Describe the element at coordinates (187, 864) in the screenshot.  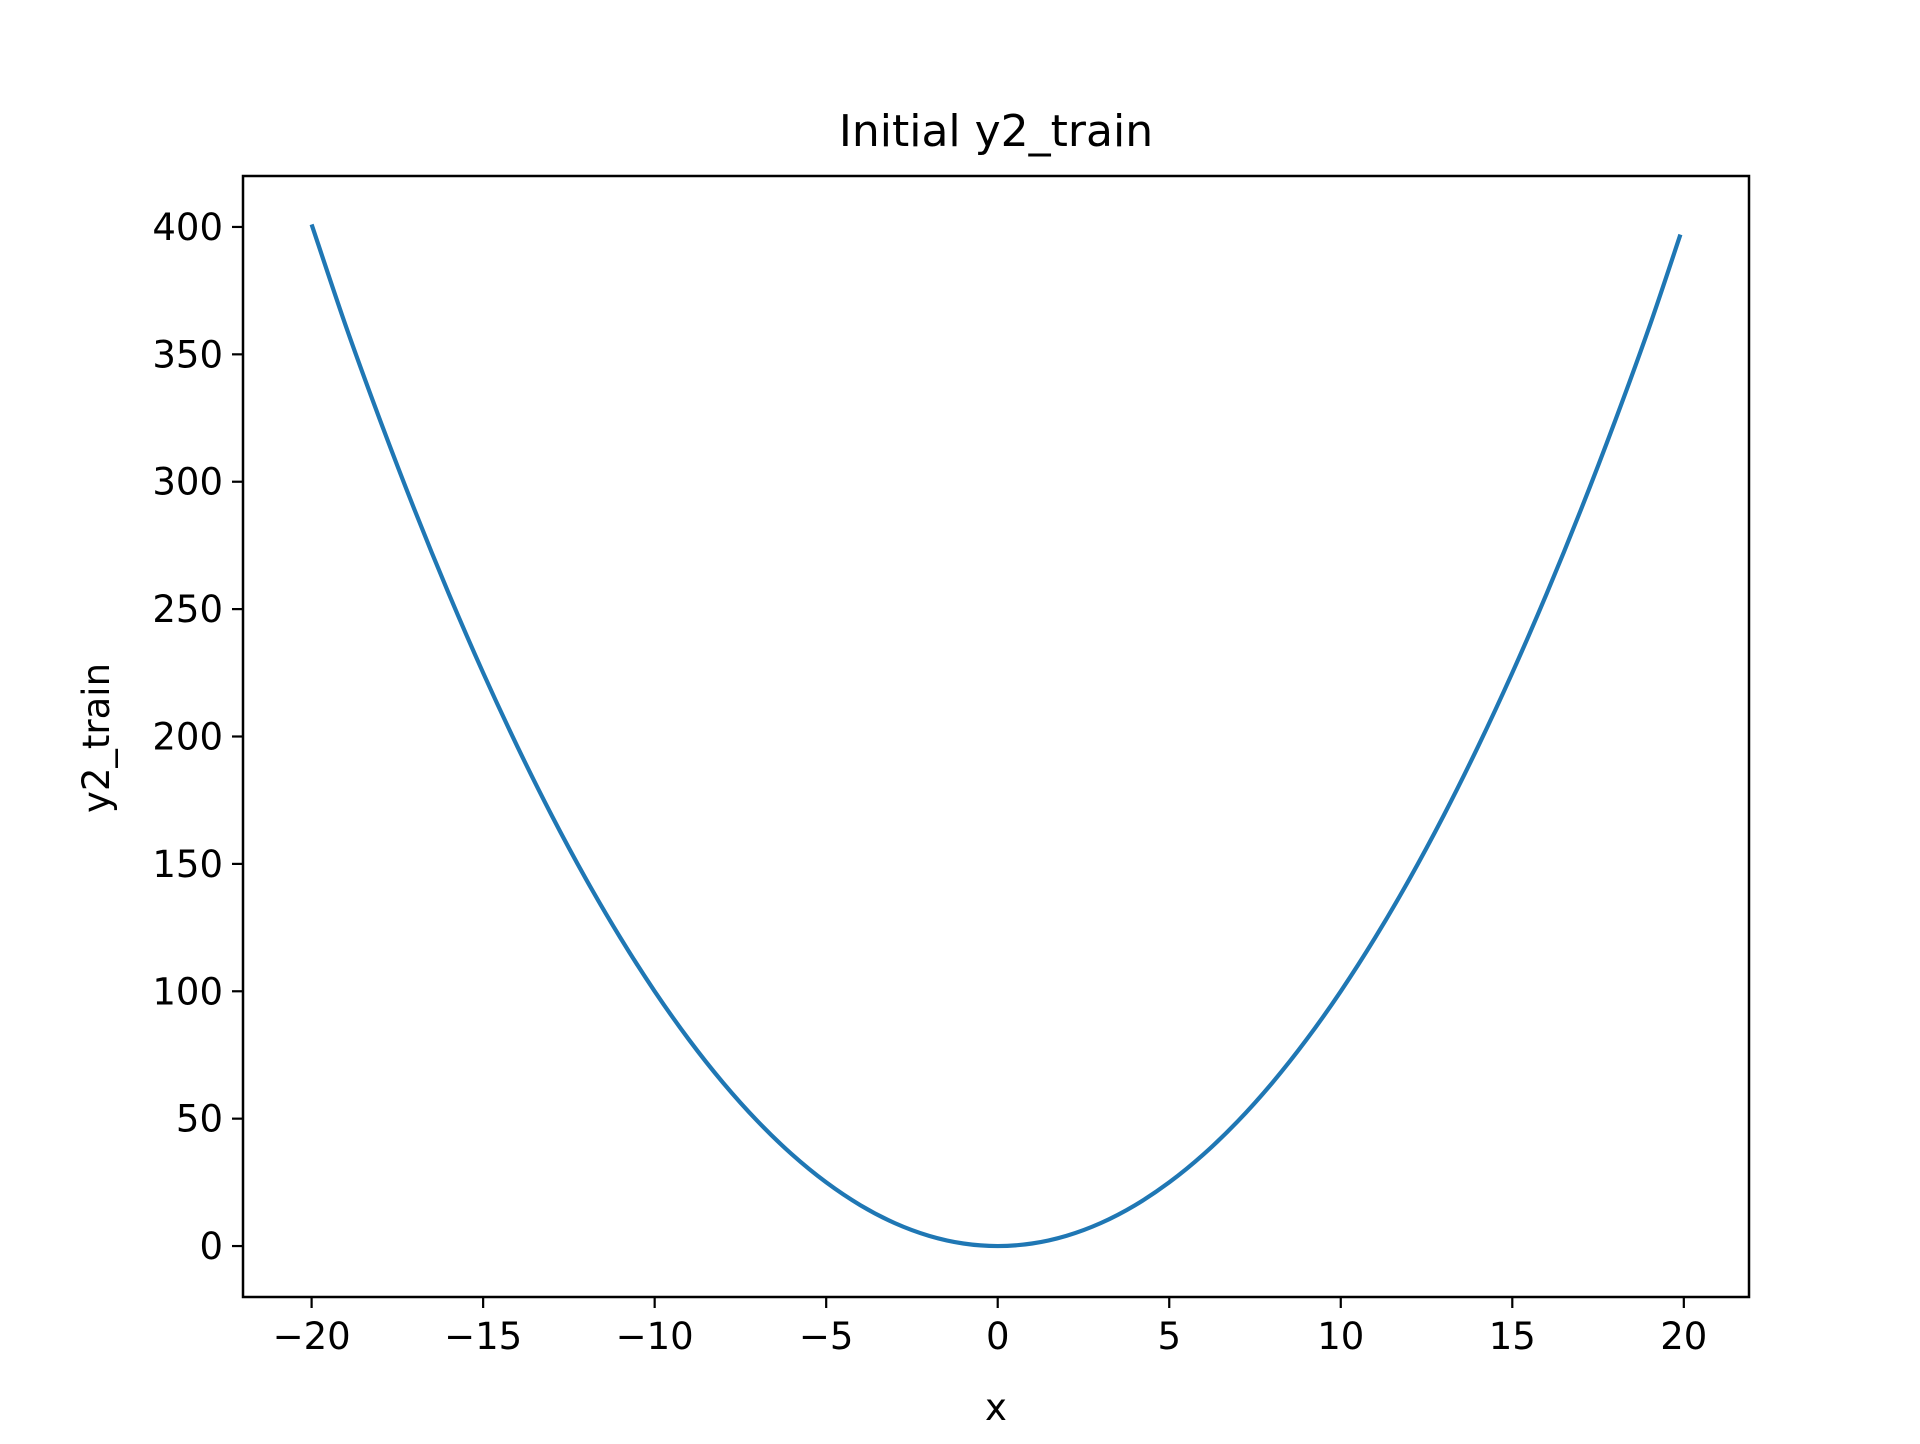
I see `y-tick-label: 150` at that location.